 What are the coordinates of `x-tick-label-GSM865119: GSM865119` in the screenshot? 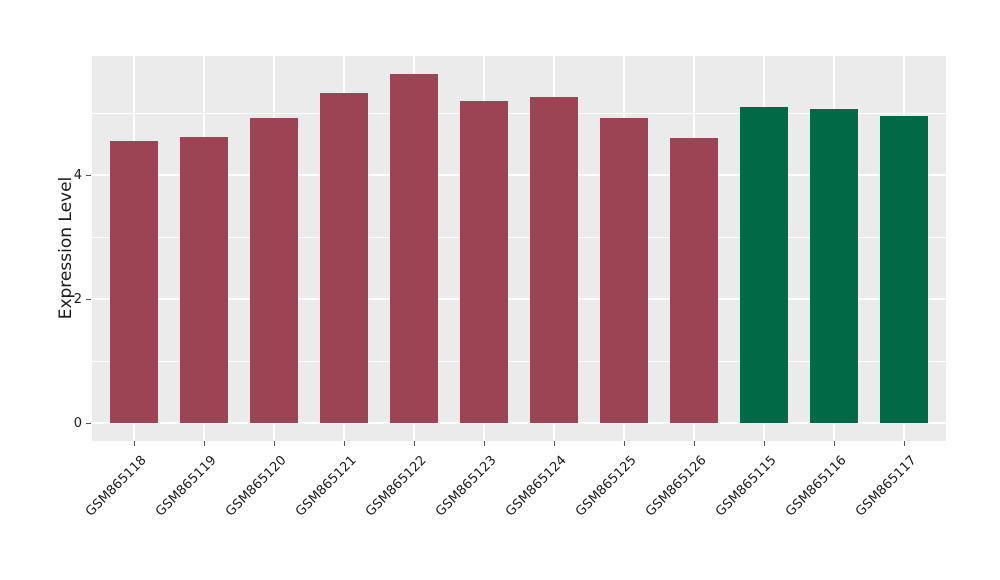 It's located at (186, 486).